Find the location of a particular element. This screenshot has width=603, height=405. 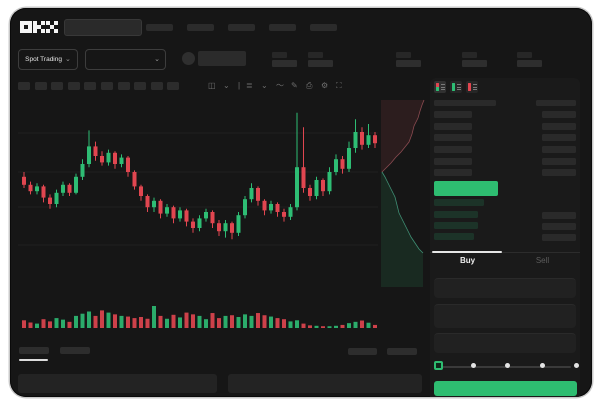

ask-depth-area is located at coordinates (402, 136).